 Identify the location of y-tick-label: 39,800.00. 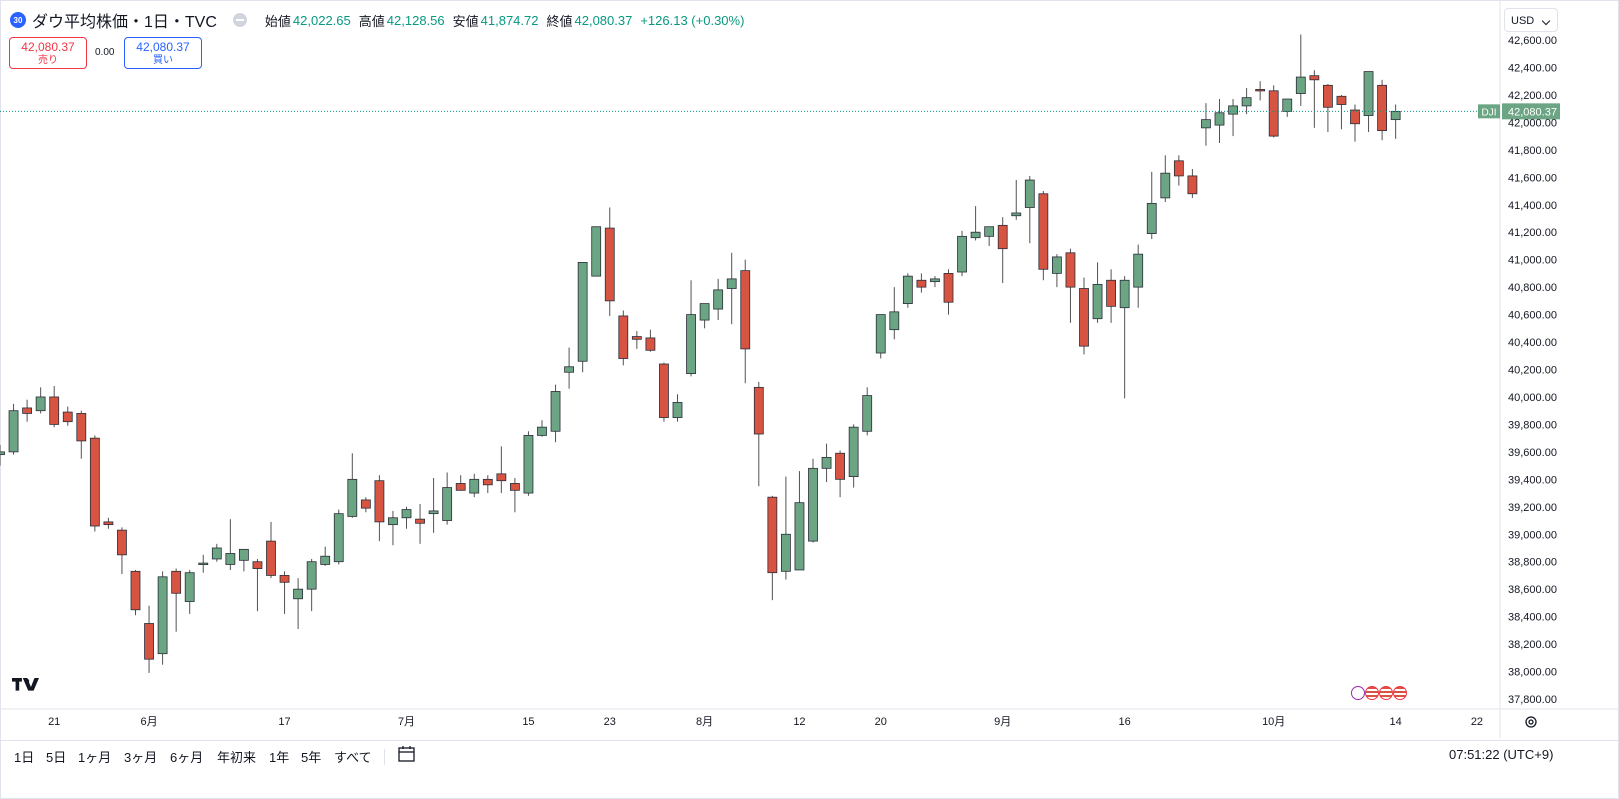
(1532, 425).